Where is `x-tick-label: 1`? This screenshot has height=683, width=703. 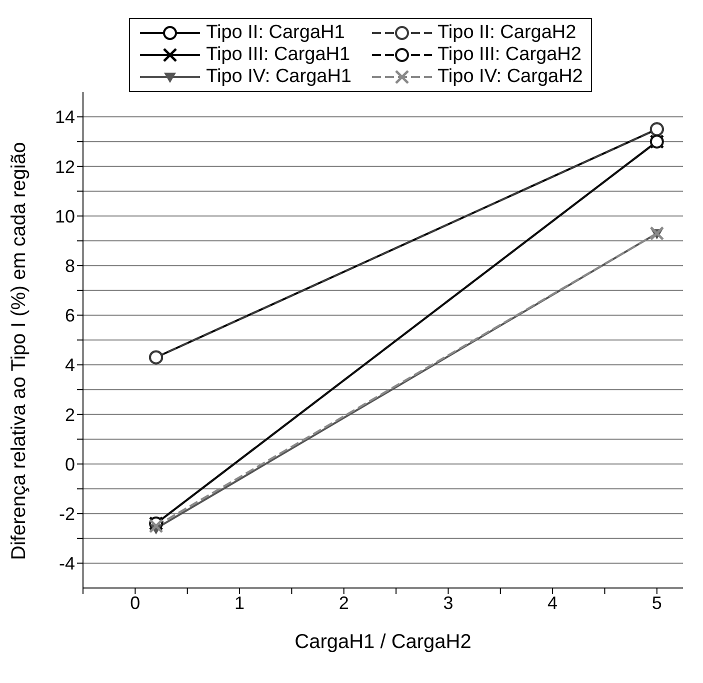
x-tick-label: 1 is located at coordinates (239, 602).